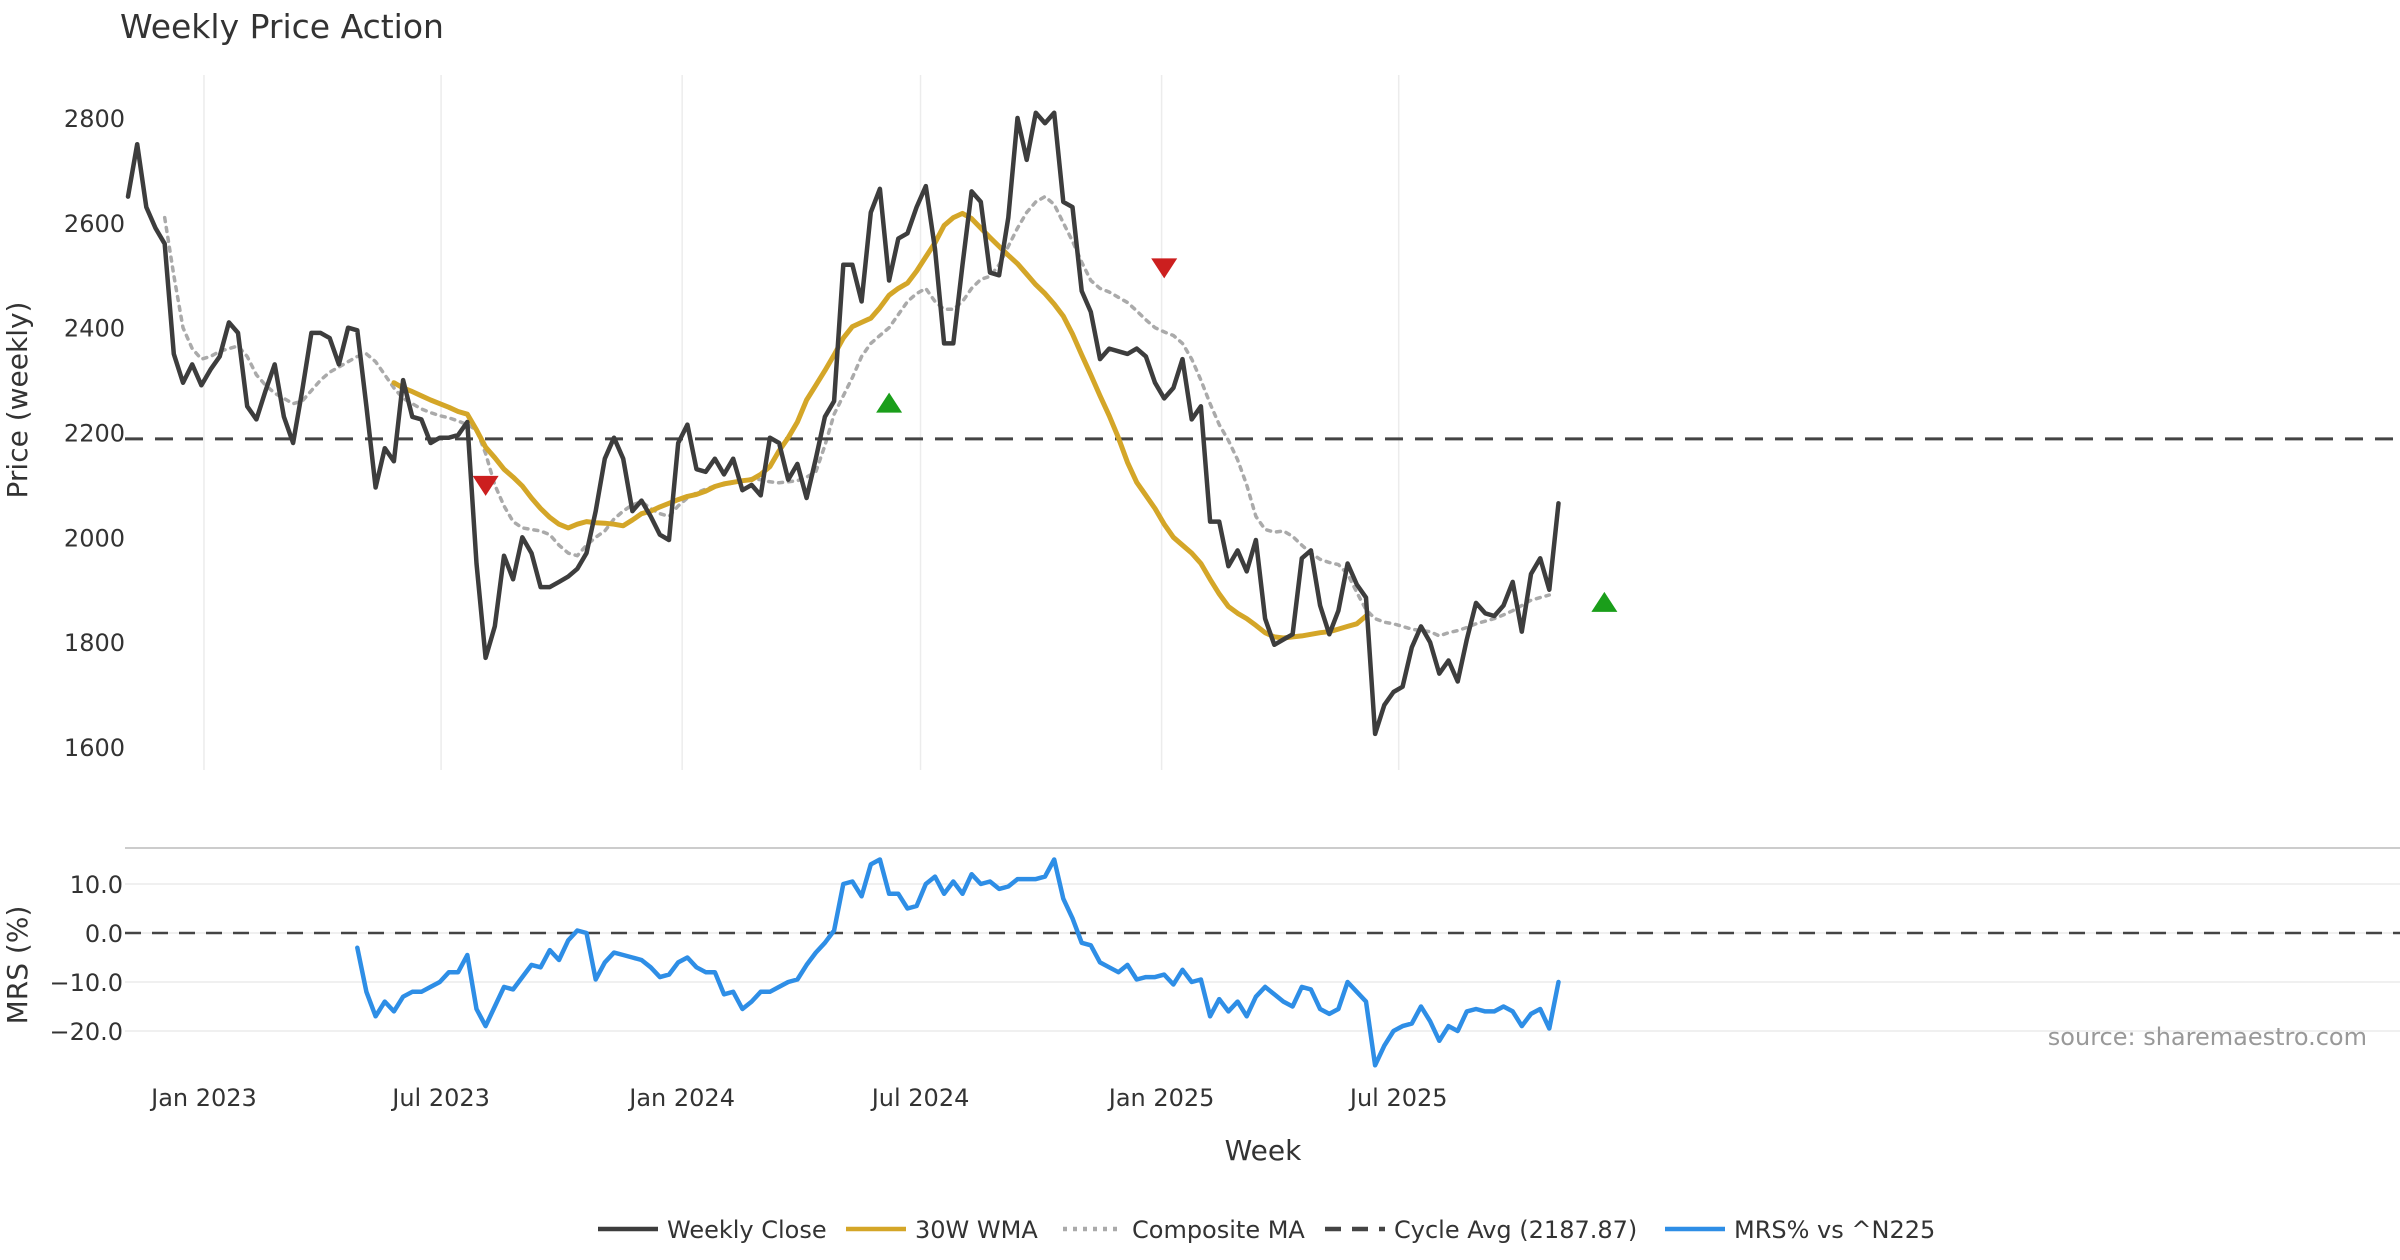  Describe the element at coordinates (86, 1032) in the screenshot. I see `mrs-y-tick-label: −20.0` at that location.